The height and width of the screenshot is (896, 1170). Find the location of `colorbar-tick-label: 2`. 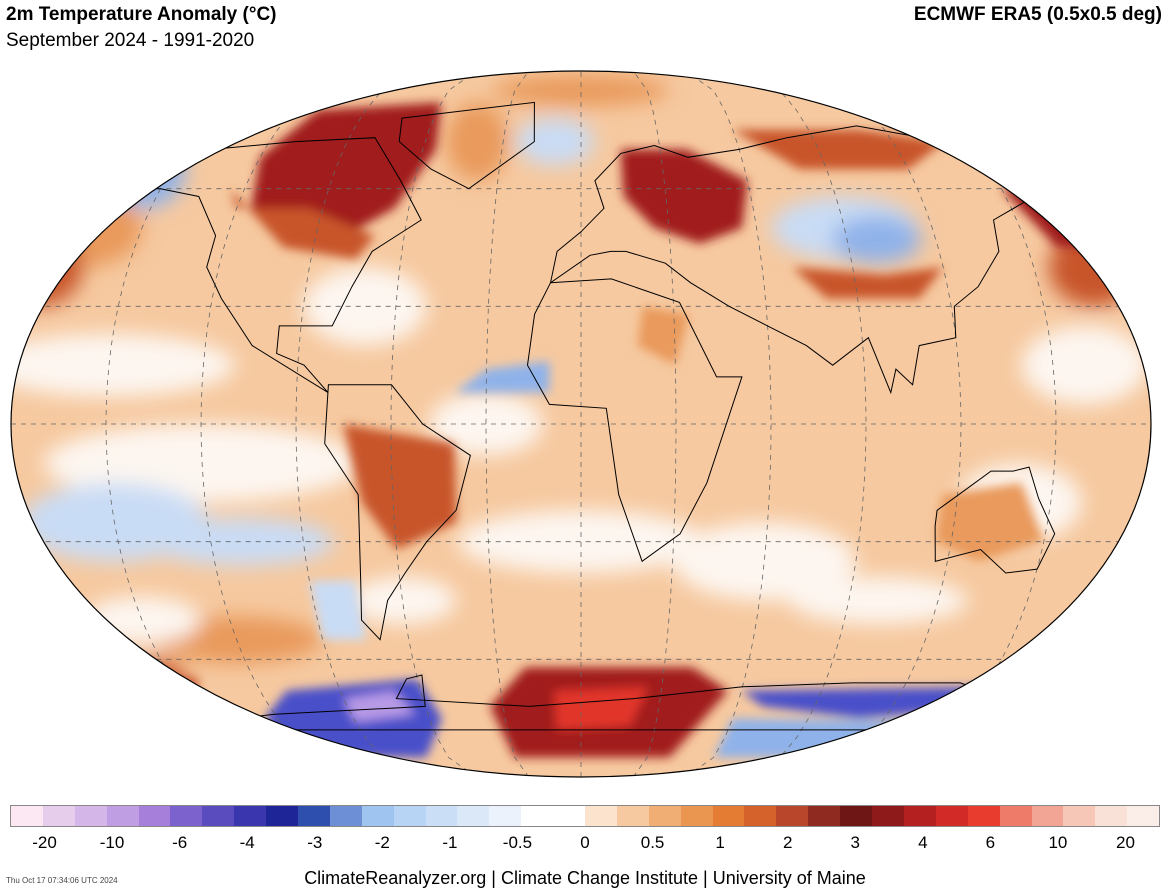

colorbar-tick-label: 2 is located at coordinates (787, 842).